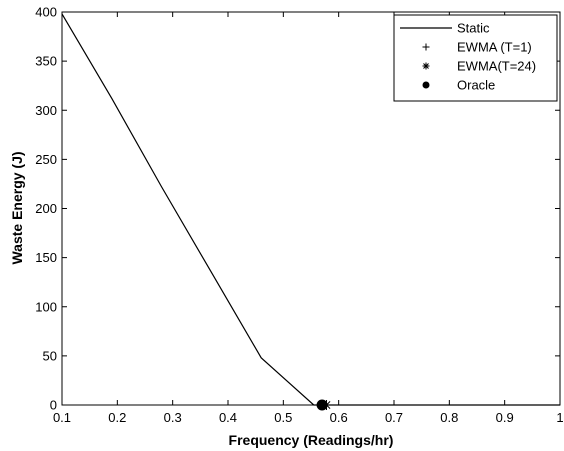  What do you see at coordinates (228, 417) in the screenshot?
I see `x-tick-label: 0.4` at bounding box center [228, 417].